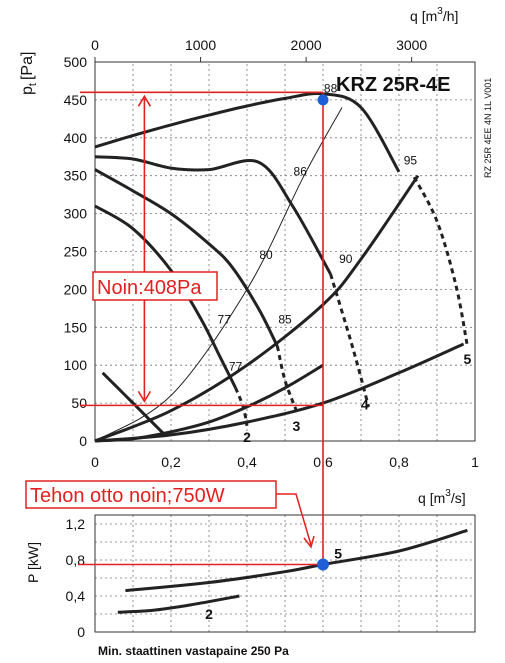 The height and width of the screenshot is (663, 505). Describe the element at coordinates (468, 359) in the screenshot. I see `upper-curve-label: 5` at that location.